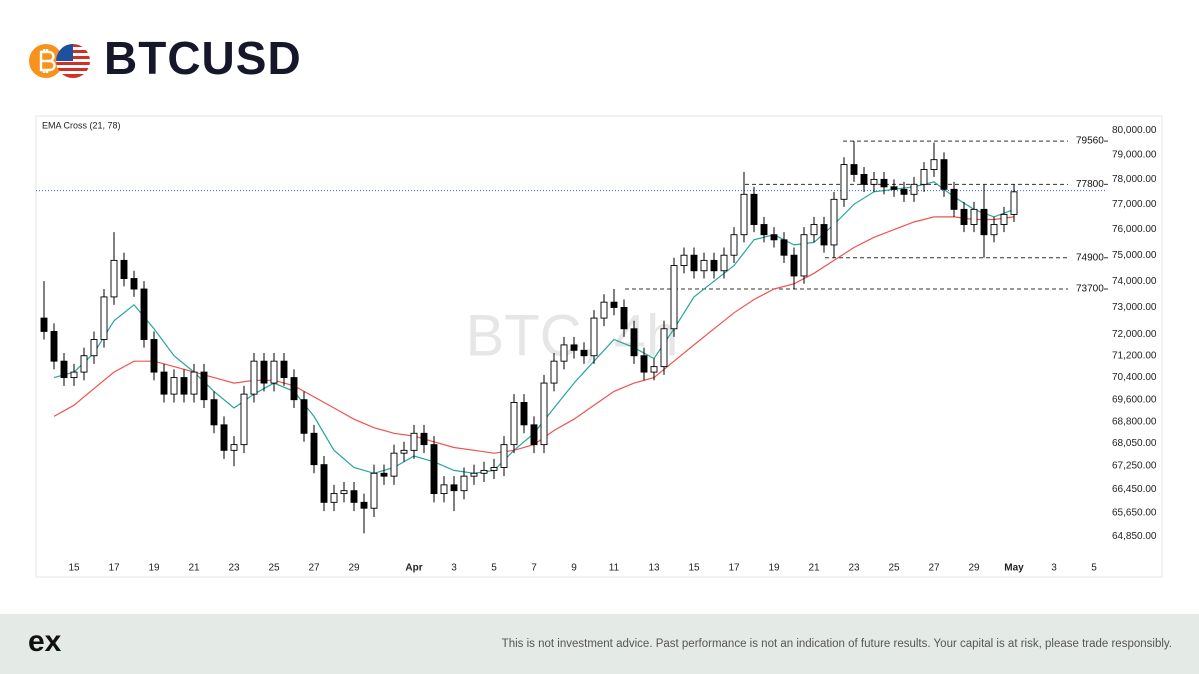 The height and width of the screenshot is (674, 1199). I want to click on y-tick-label: 69,600.00, so click(1134, 399).